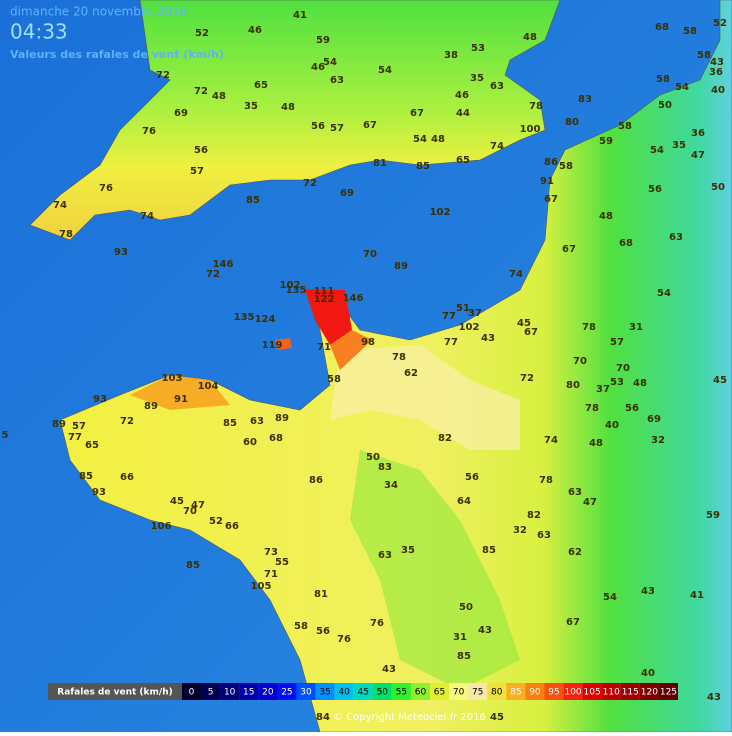  Describe the element at coordinates (658, 440) in the screenshot. I see `station-value: 32` at that location.